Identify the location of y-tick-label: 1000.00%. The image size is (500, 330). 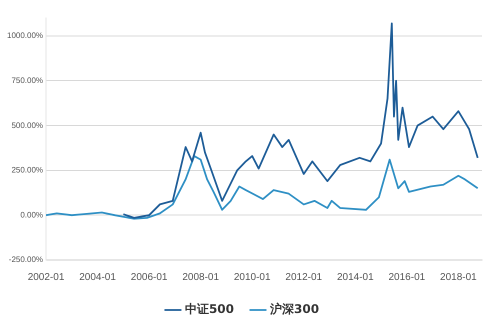
(25, 35).